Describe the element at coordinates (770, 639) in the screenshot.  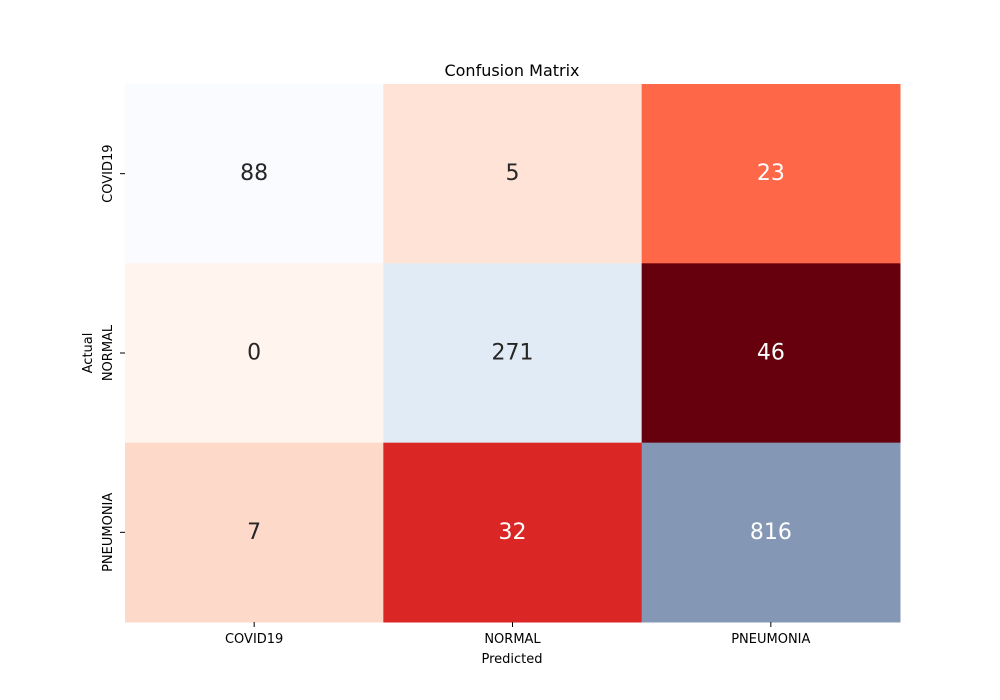
I see `x-tick-label: PNEUMONIA` at that location.